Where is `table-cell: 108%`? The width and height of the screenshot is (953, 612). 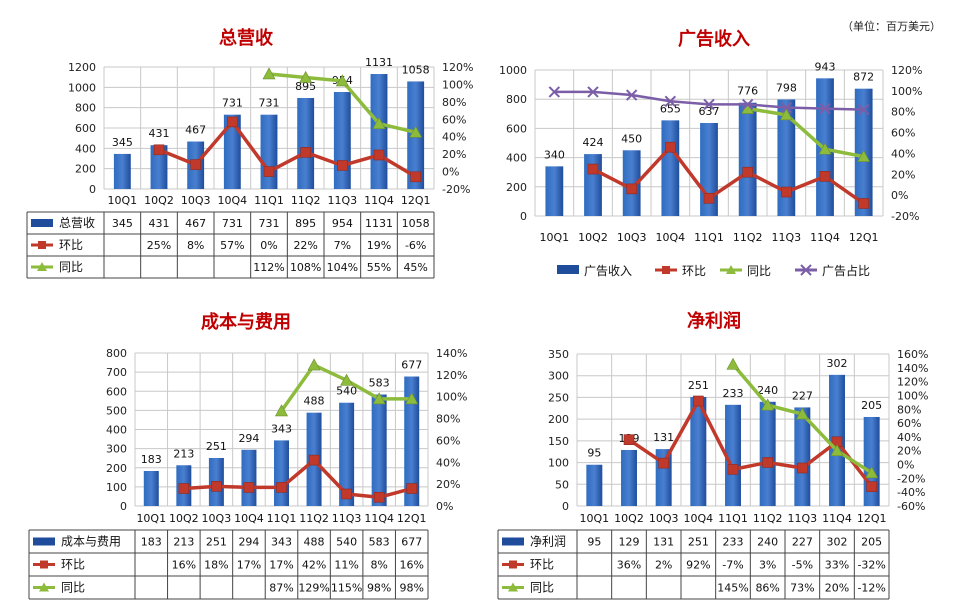
table-cell: 108% is located at coordinates (305, 267).